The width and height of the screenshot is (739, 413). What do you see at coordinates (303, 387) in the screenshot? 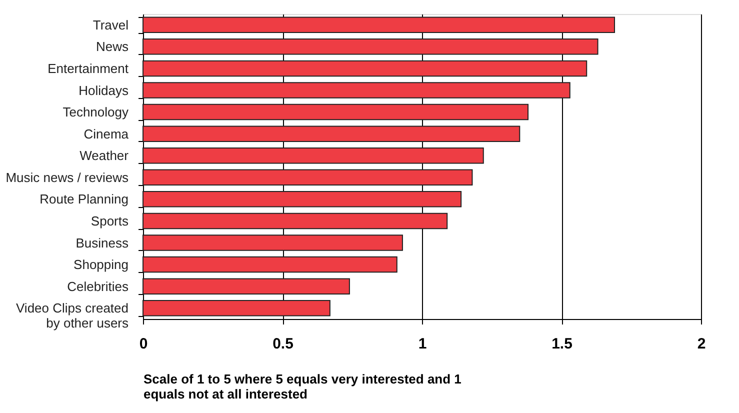
I see `x-axis-title: Scale of 1 to 5 where 5 equals very interested and 1 equals not at all interested` at bounding box center [303, 387].